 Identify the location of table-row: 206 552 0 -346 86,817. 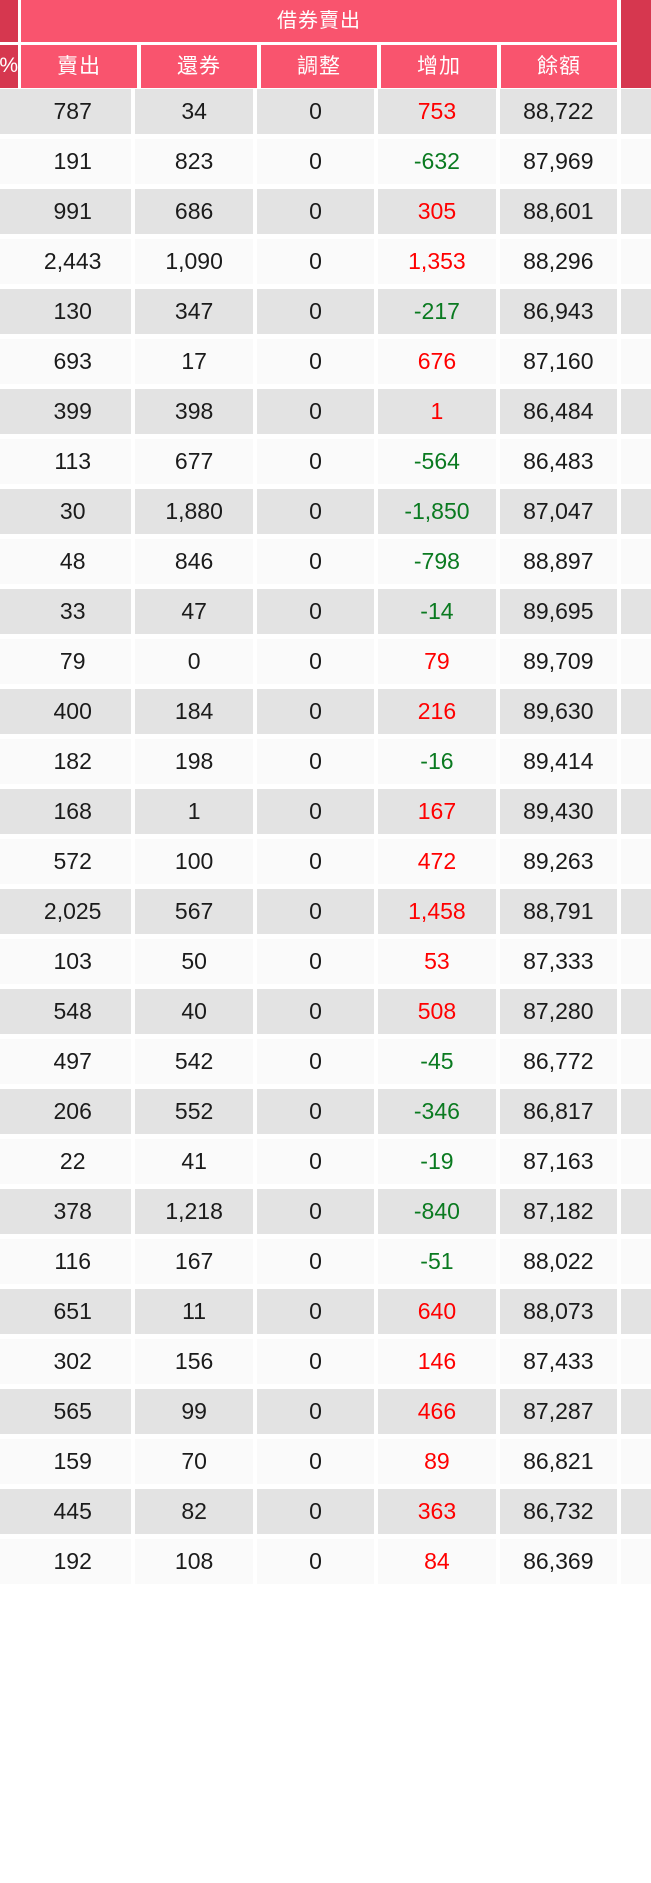
(325, 1113).